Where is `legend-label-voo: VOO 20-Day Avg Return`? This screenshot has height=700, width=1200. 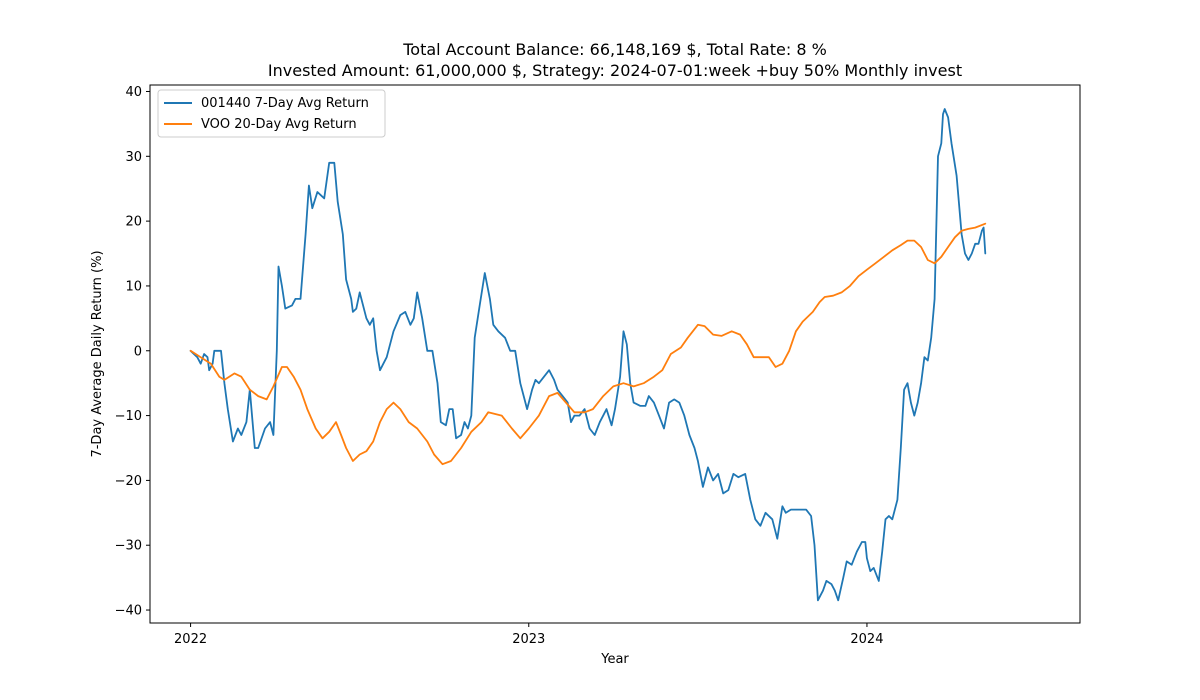 legend-label-voo: VOO 20-Day Avg Return is located at coordinates (279, 124).